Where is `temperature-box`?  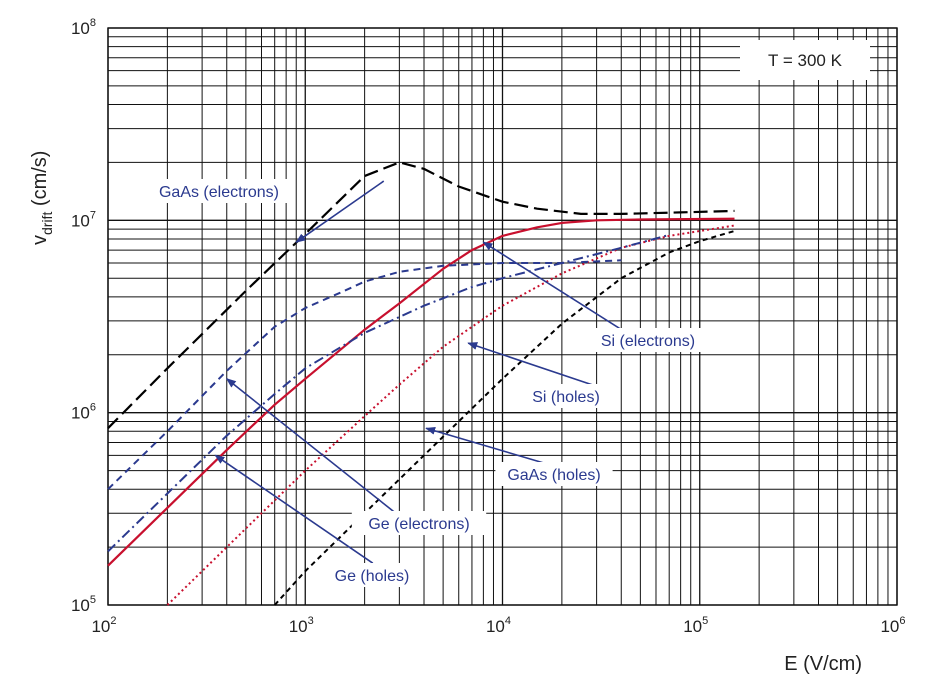 temperature-box is located at coordinates (805, 60).